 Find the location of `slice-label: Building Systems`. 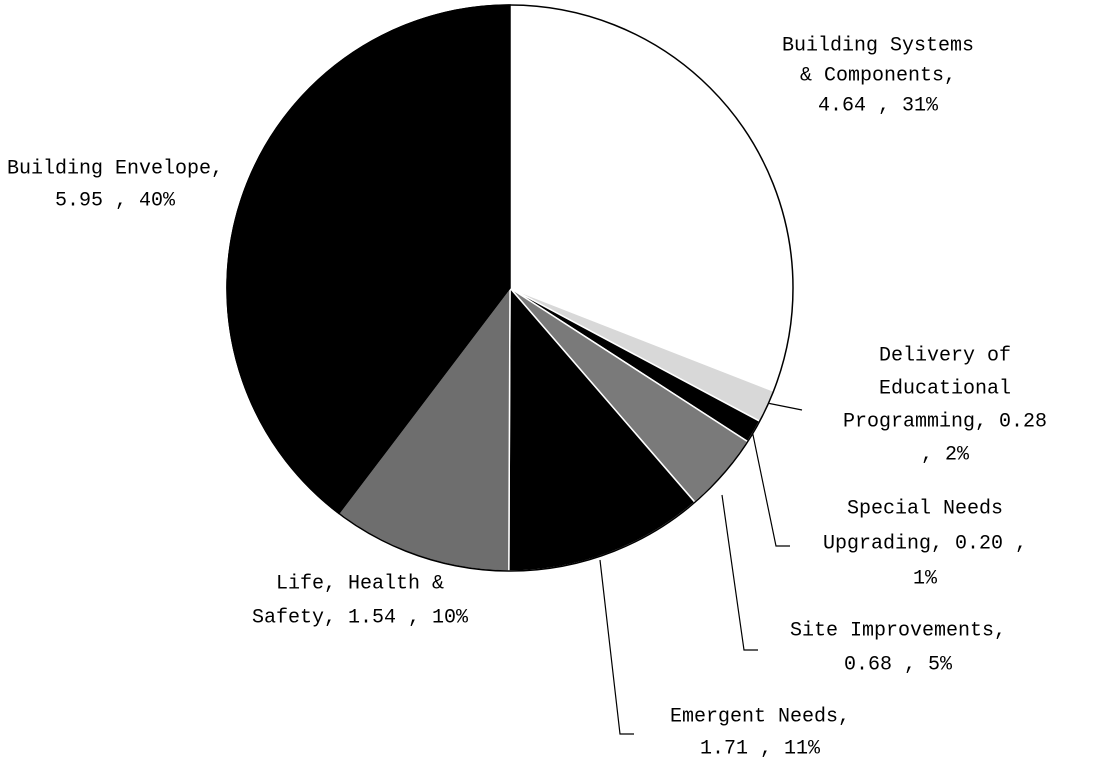

slice-label: Building Systems is located at coordinates (878, 45).